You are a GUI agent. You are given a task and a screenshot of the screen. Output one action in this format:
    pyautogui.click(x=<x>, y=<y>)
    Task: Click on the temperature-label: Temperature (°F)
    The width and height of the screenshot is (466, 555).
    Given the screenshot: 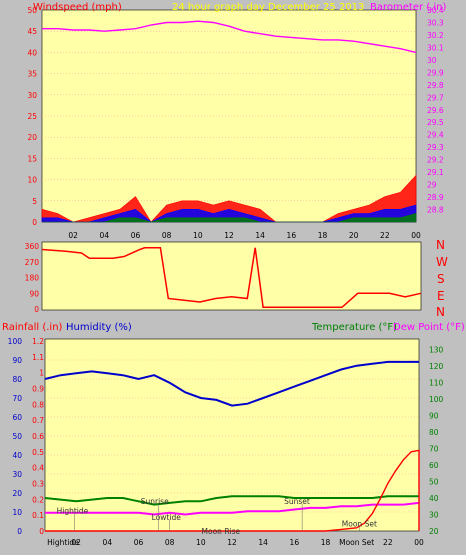 What is the action you would take?
    pyautogui.click(x=354, y=327)
    